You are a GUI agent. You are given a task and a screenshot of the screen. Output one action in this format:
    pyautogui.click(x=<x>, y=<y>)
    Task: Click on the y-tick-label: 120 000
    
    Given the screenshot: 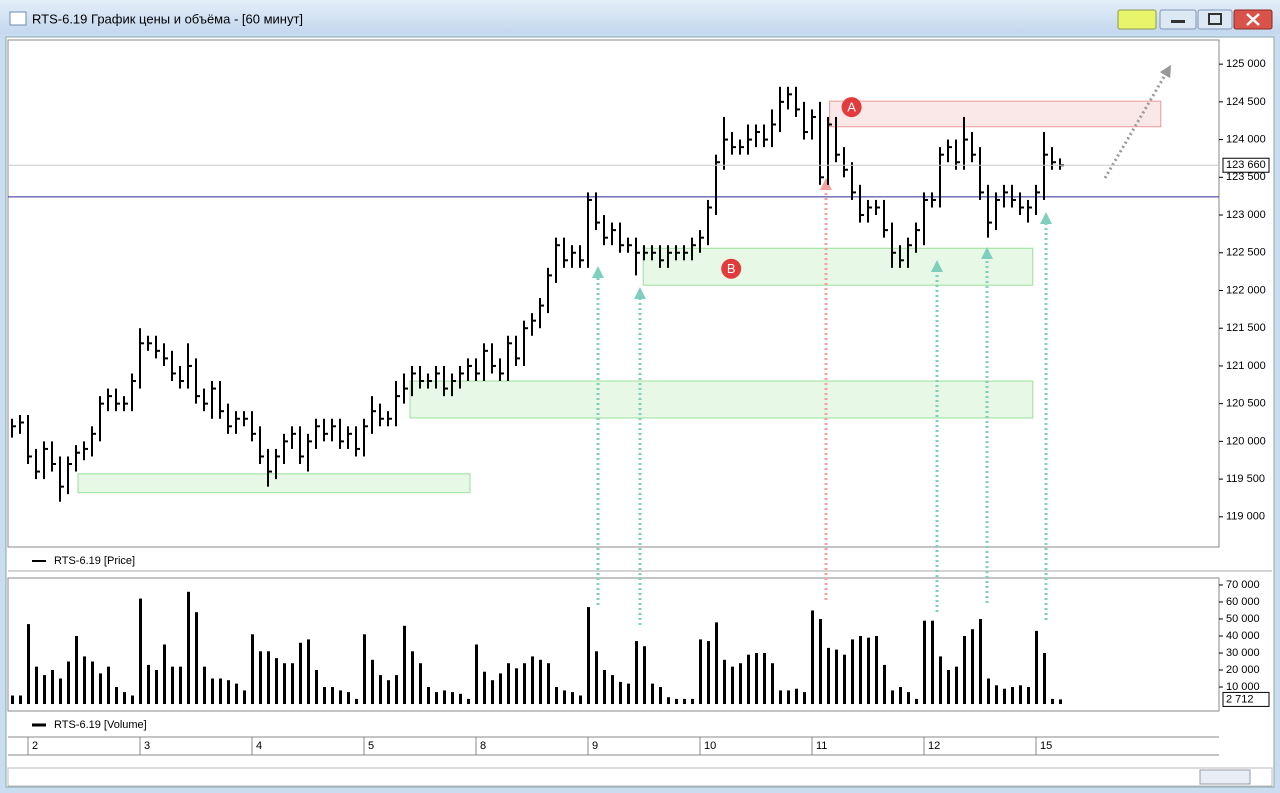 What is the action you would take?
    pyautogui.click(x=1246, y=441)
    